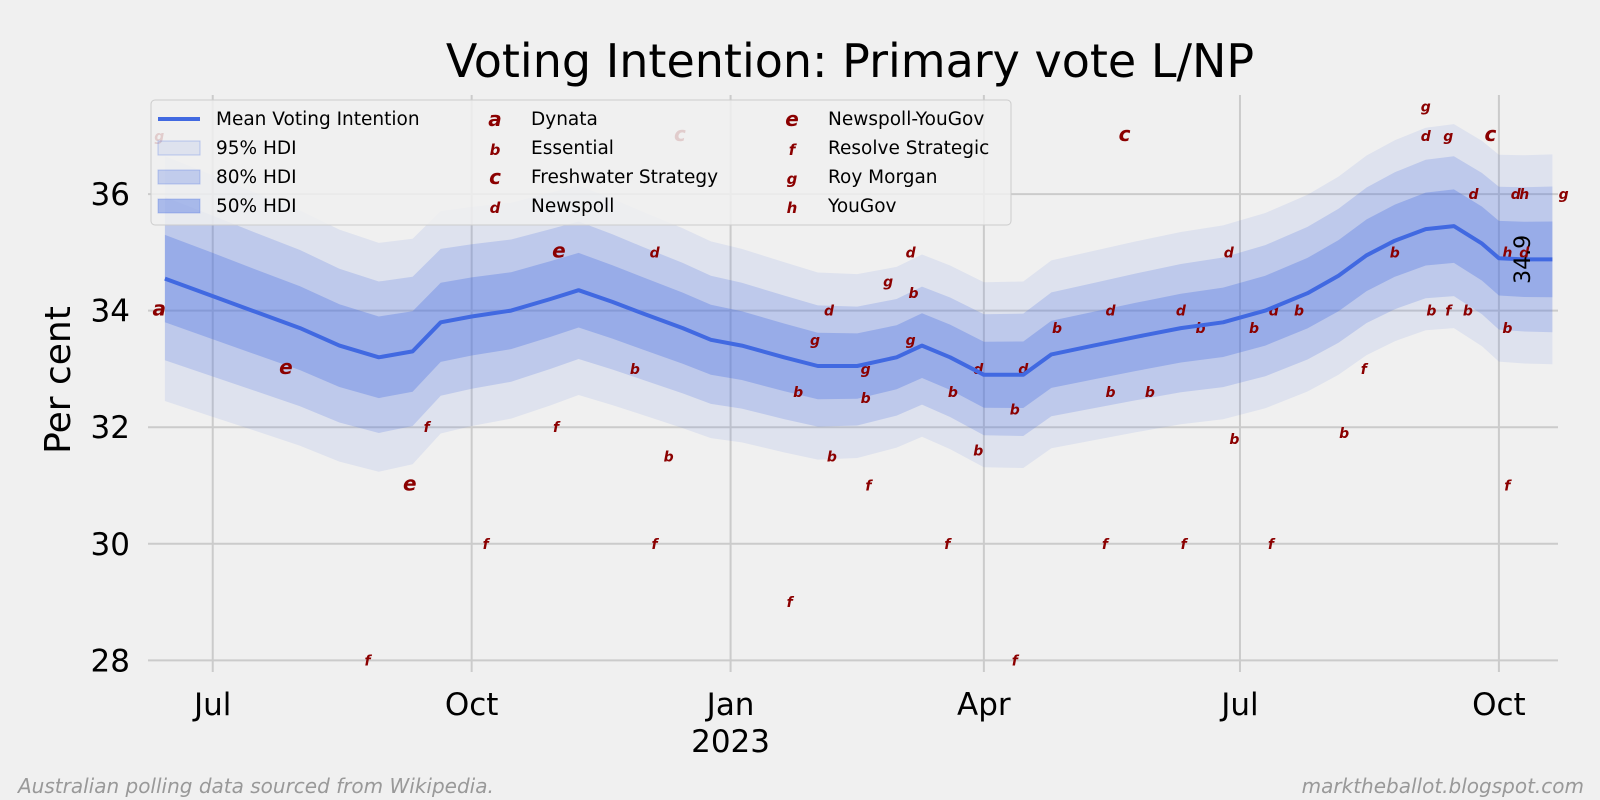  I want to click on legend-pollster-marker: g, so click(792, 179).